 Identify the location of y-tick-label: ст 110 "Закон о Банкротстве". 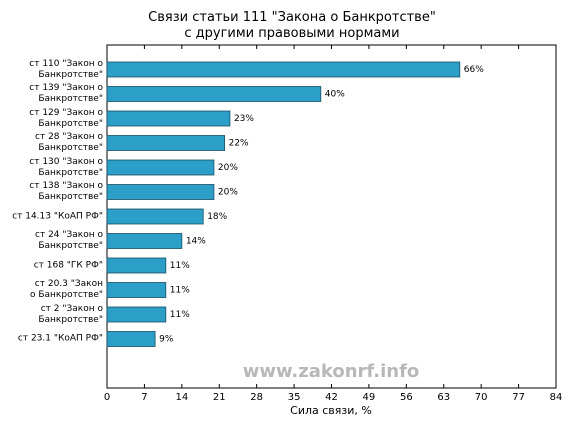
(66, 69).